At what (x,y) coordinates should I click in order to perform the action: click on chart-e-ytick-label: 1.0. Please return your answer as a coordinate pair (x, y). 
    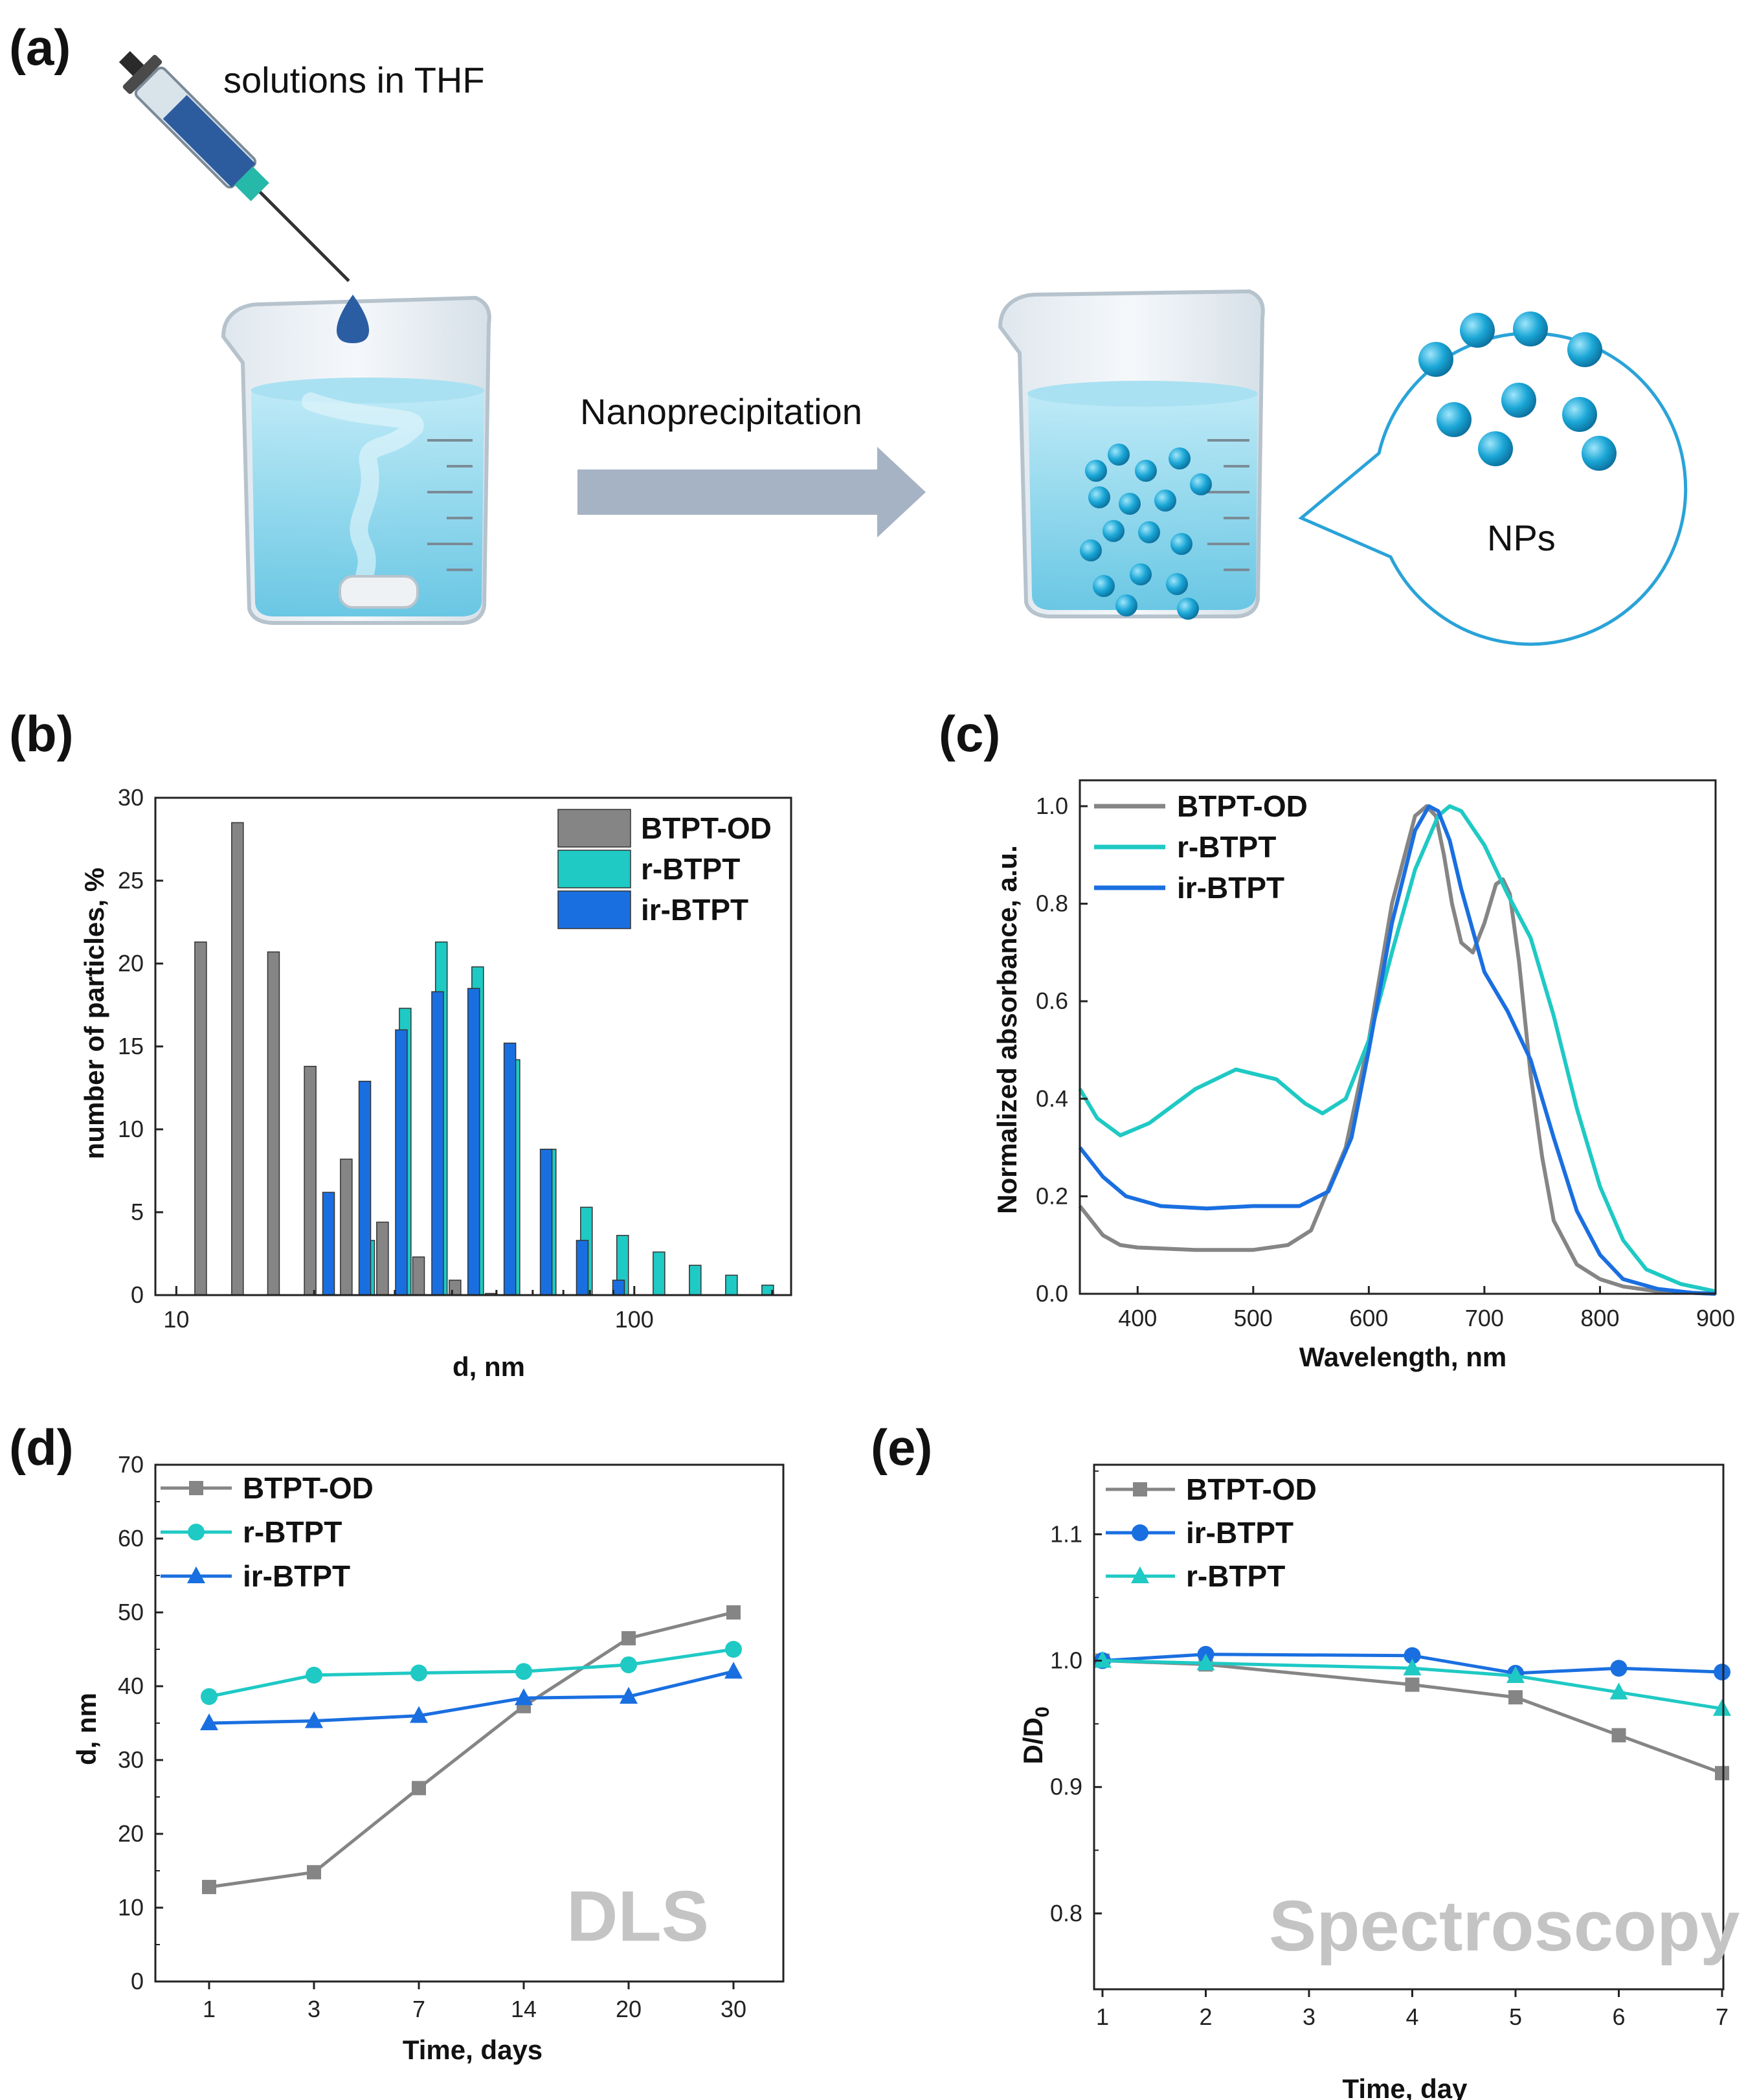
    Looking at the image, I should click on (1066, 1660).